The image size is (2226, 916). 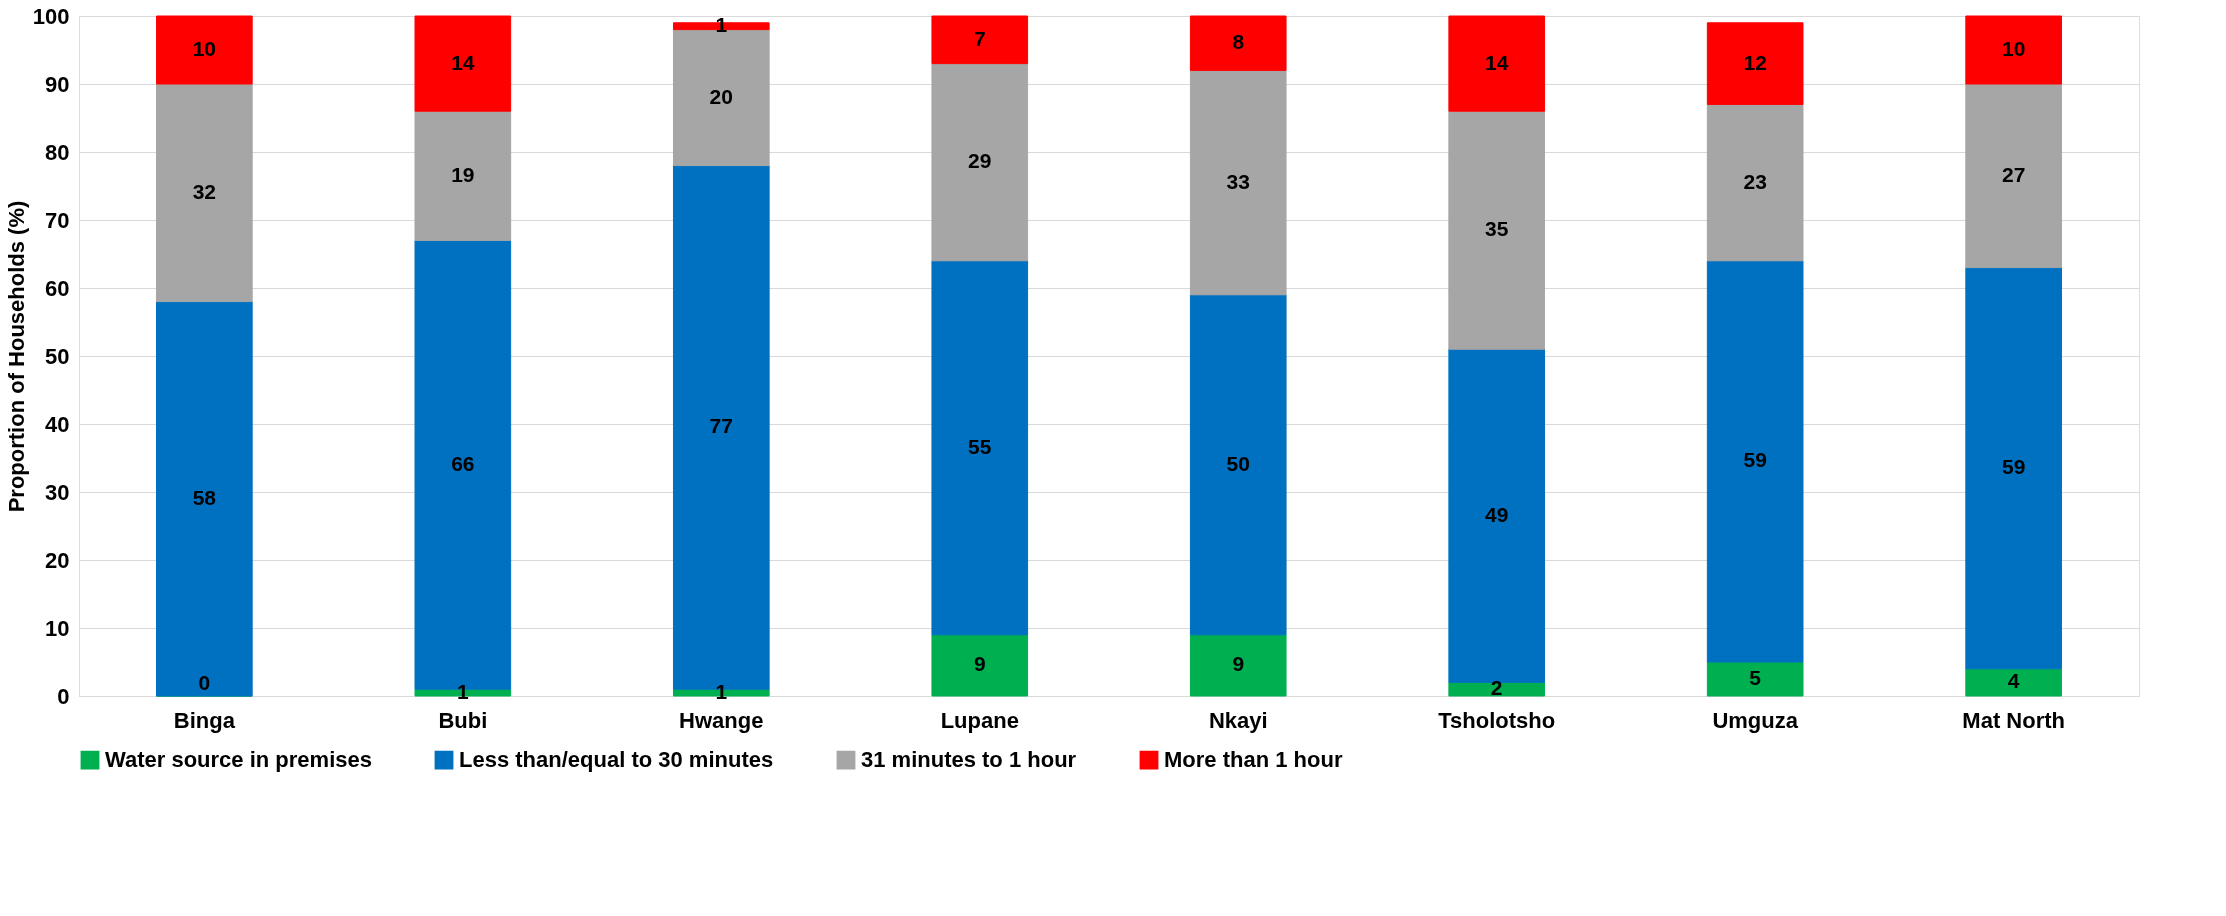 I want to click on legend-label: Less than/equal to 30 minutes, so click(x=616, y=760).